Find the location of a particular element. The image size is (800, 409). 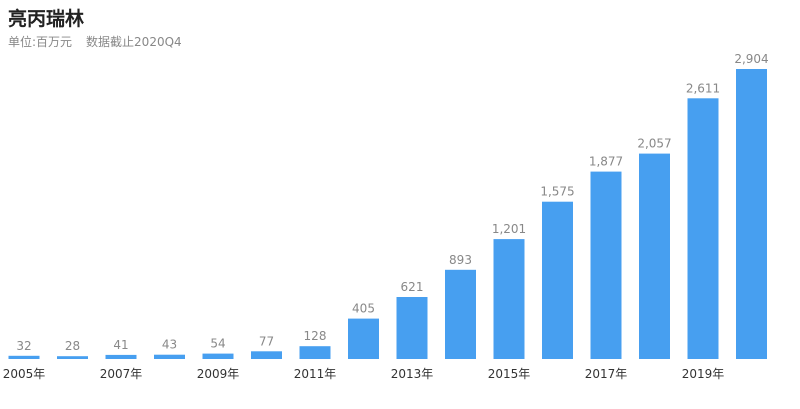

chart-title: 亮丙瑞林 is located at coordinates (46, 19).